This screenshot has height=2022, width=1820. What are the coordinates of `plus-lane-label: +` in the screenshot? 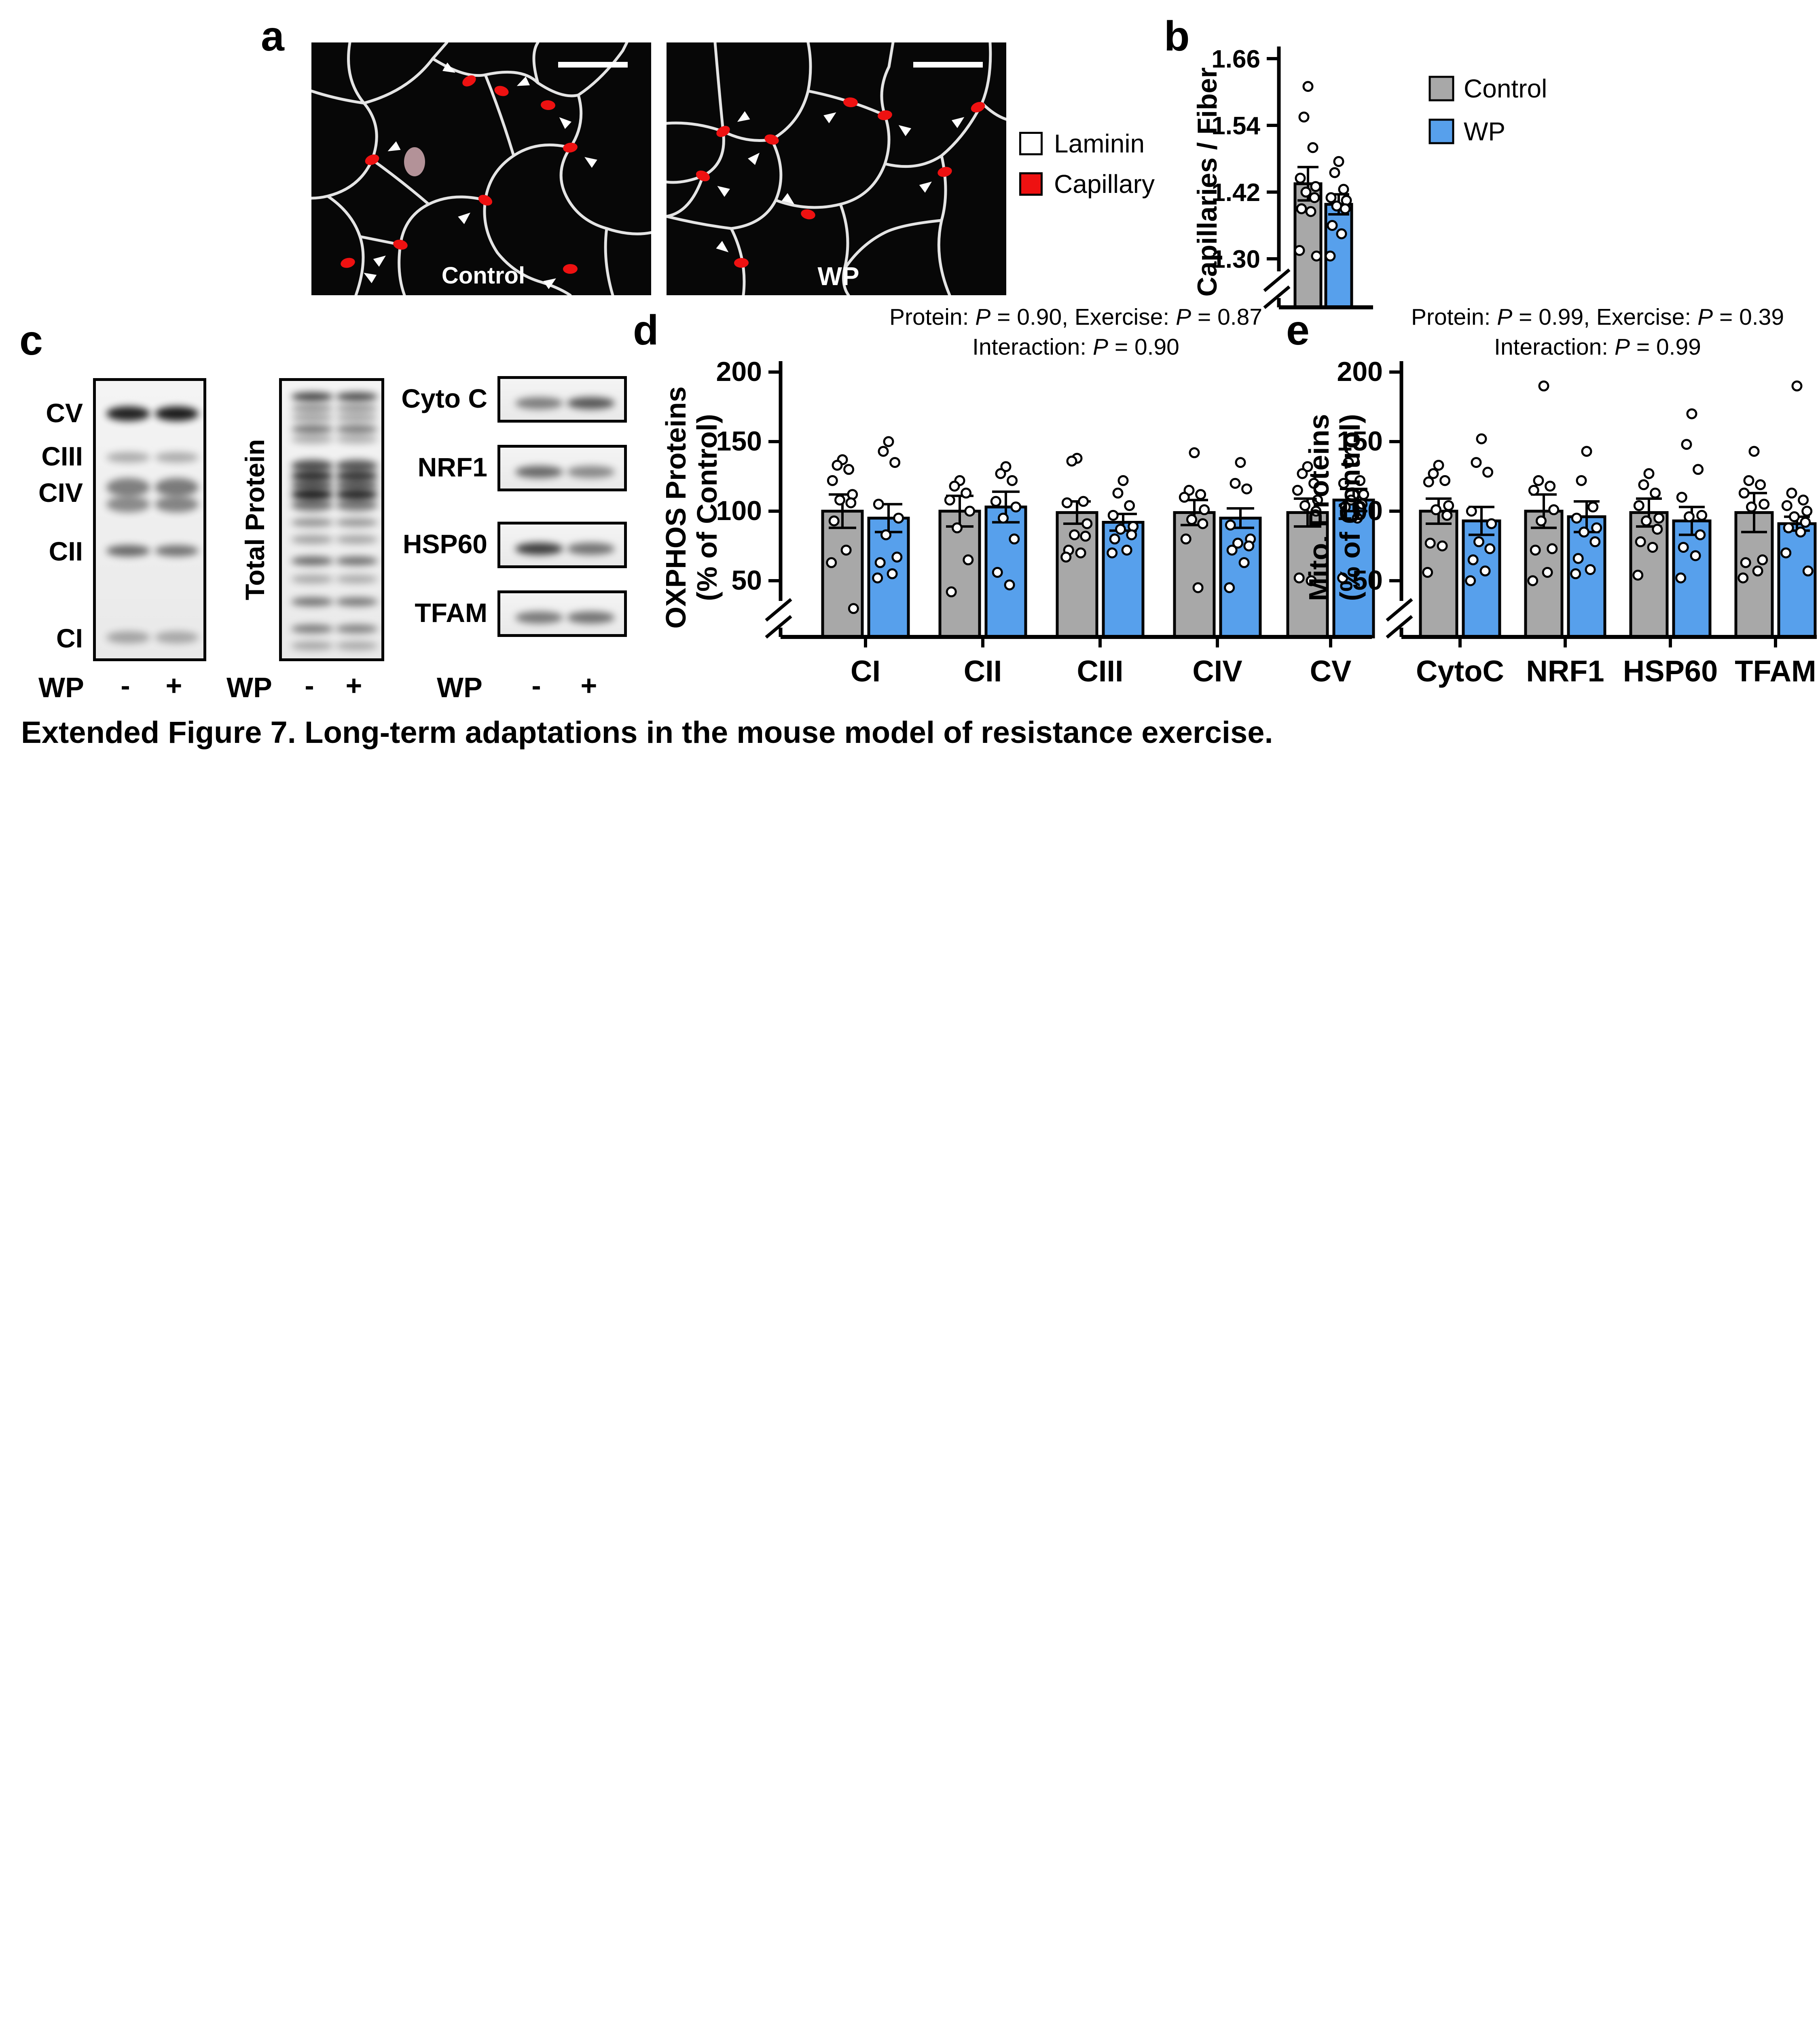 It's located at (589, 685).